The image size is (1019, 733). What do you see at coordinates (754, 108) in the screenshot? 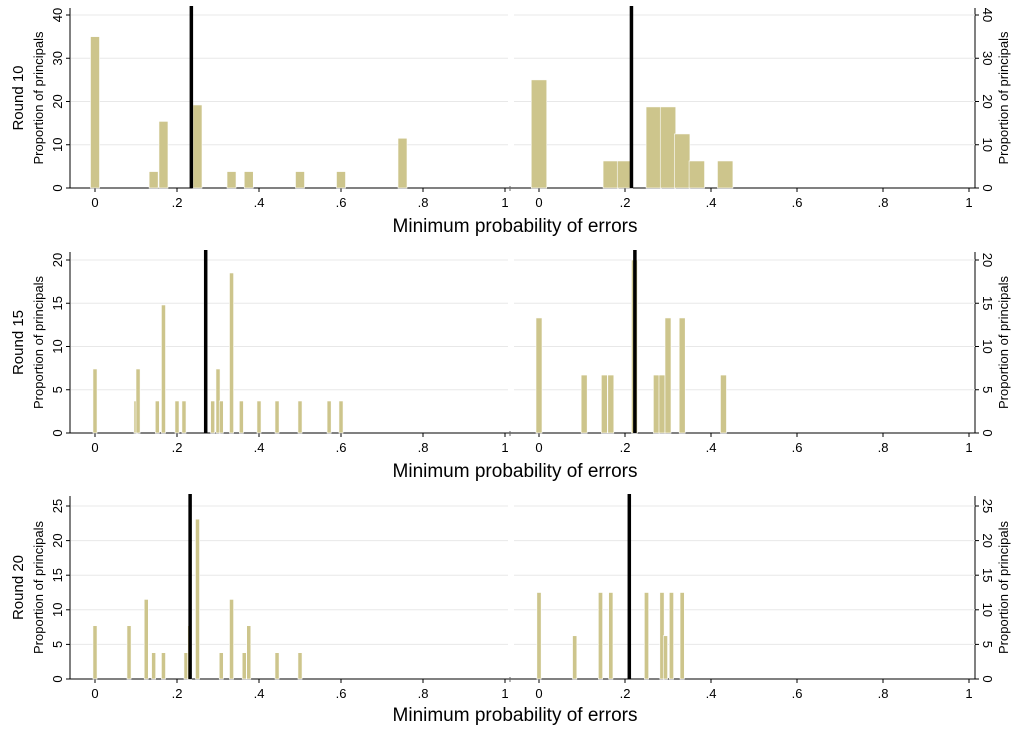
I see `panel-right-0: 0 10 20 30 40 0 .2 .4 .6 .8 1` at bounding box center [754, 108].